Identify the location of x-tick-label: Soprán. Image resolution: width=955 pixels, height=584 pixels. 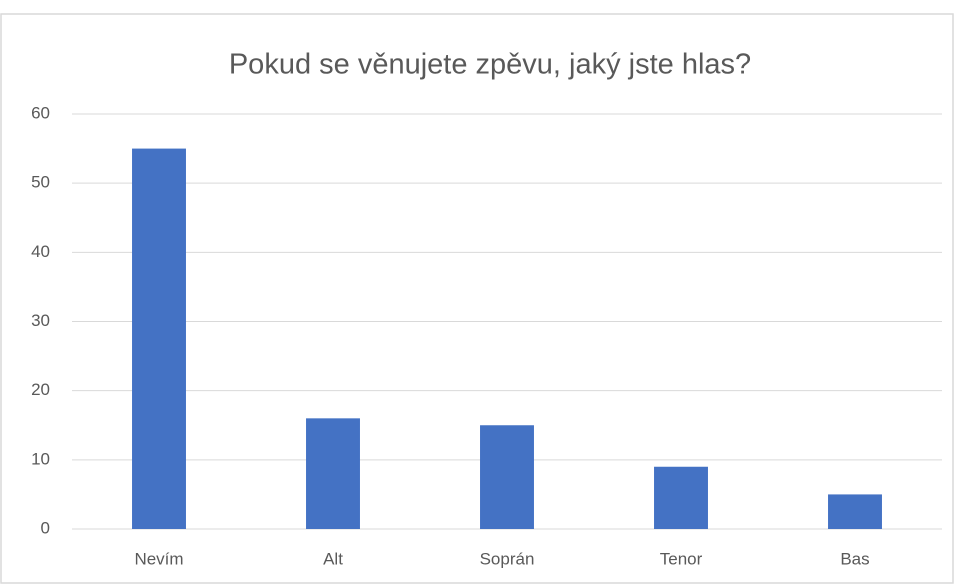
(507, 558).